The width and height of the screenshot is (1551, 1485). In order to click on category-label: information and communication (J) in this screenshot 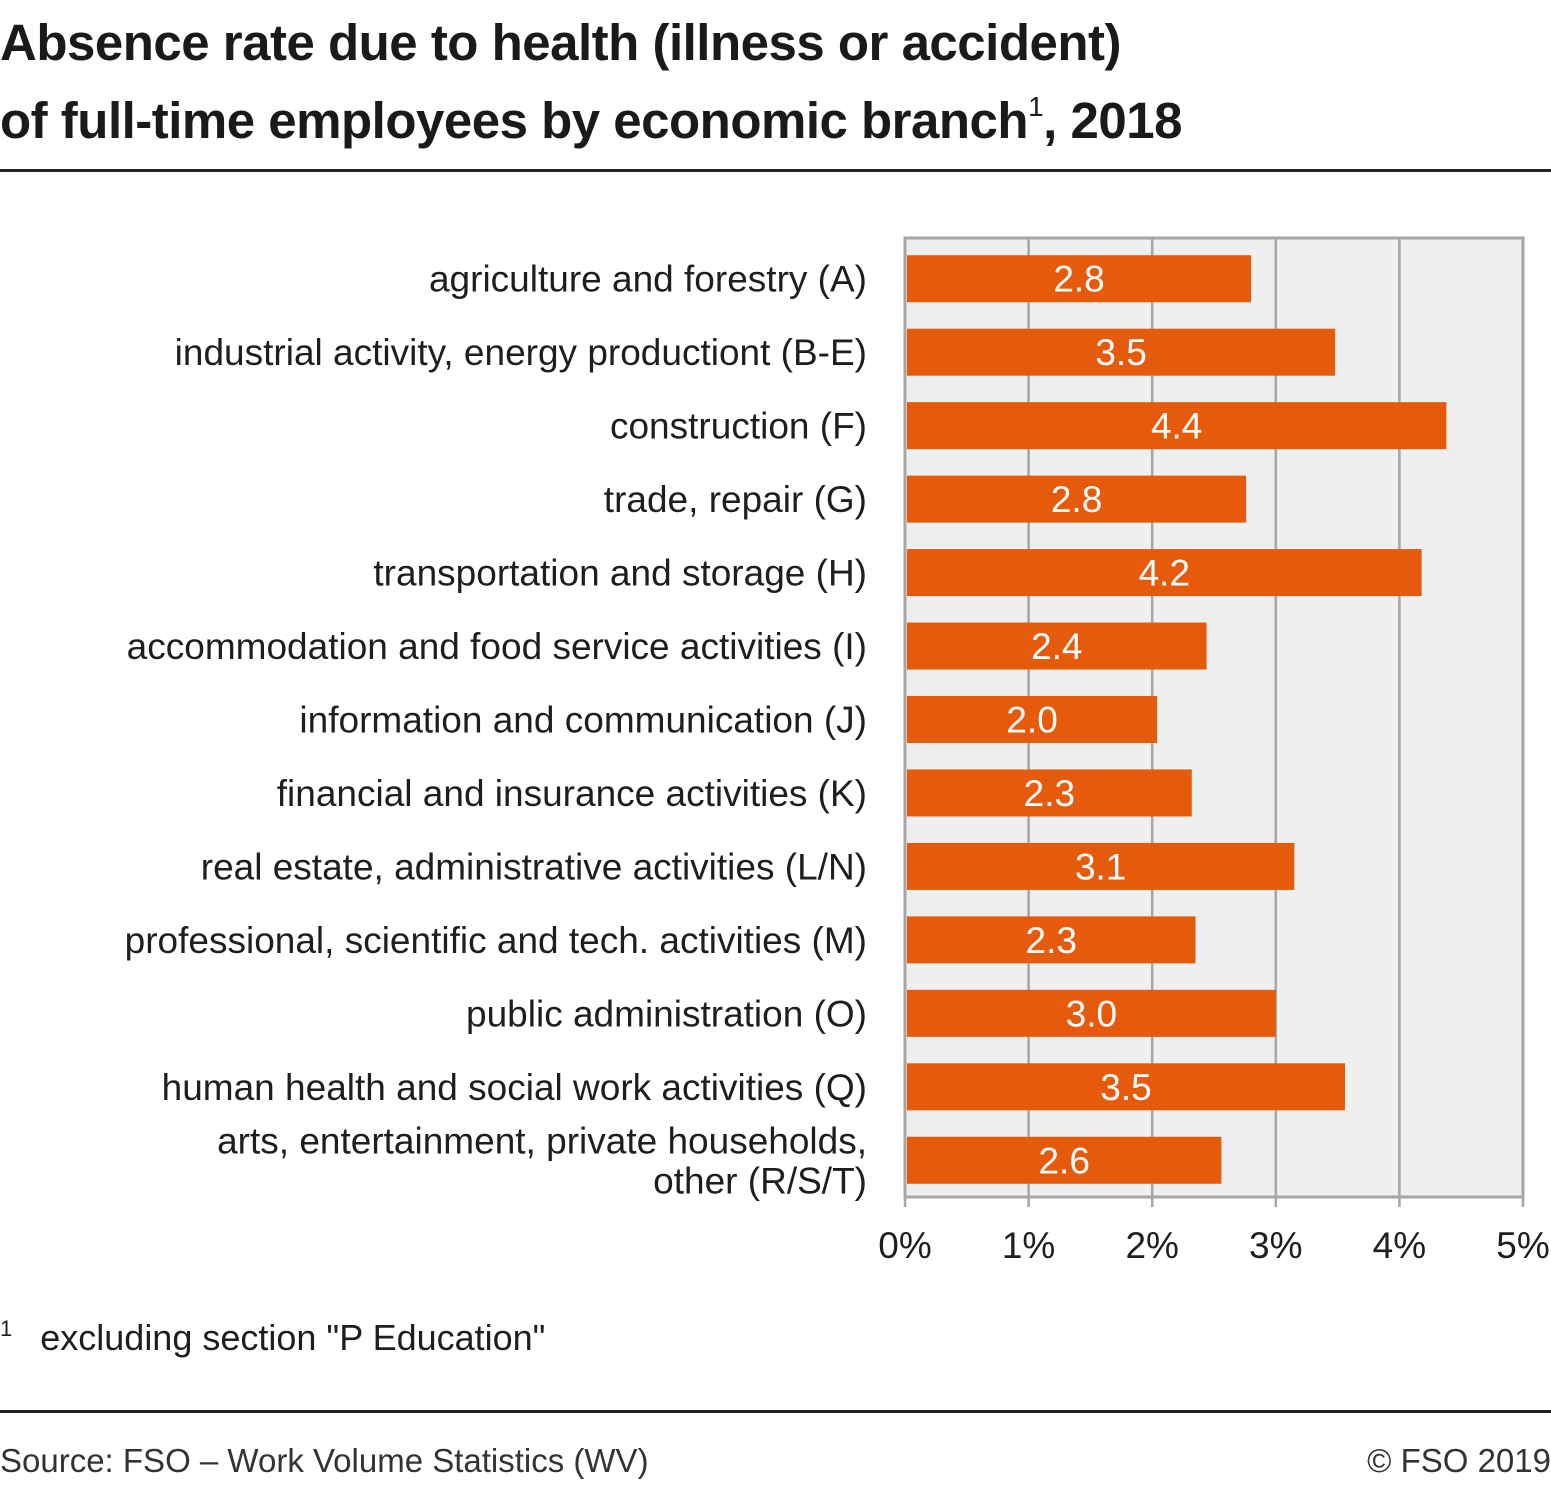, I will do `click(583, 720)`.